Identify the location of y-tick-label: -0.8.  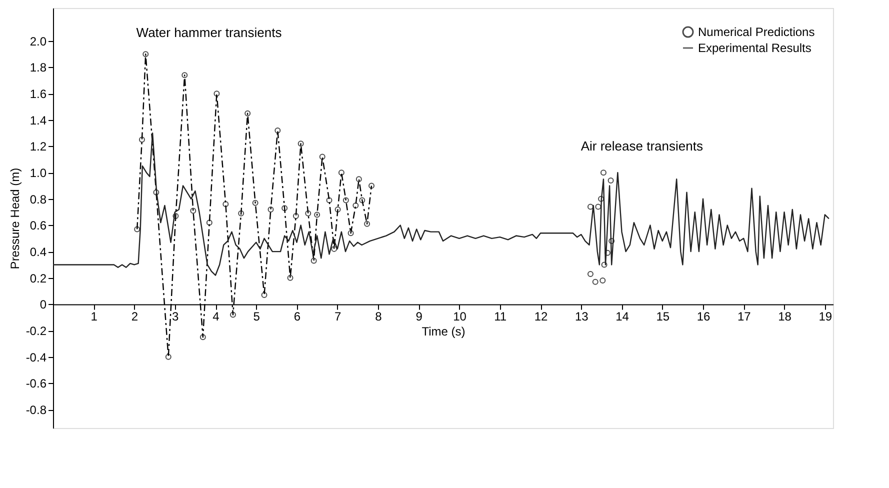
(36, 410).